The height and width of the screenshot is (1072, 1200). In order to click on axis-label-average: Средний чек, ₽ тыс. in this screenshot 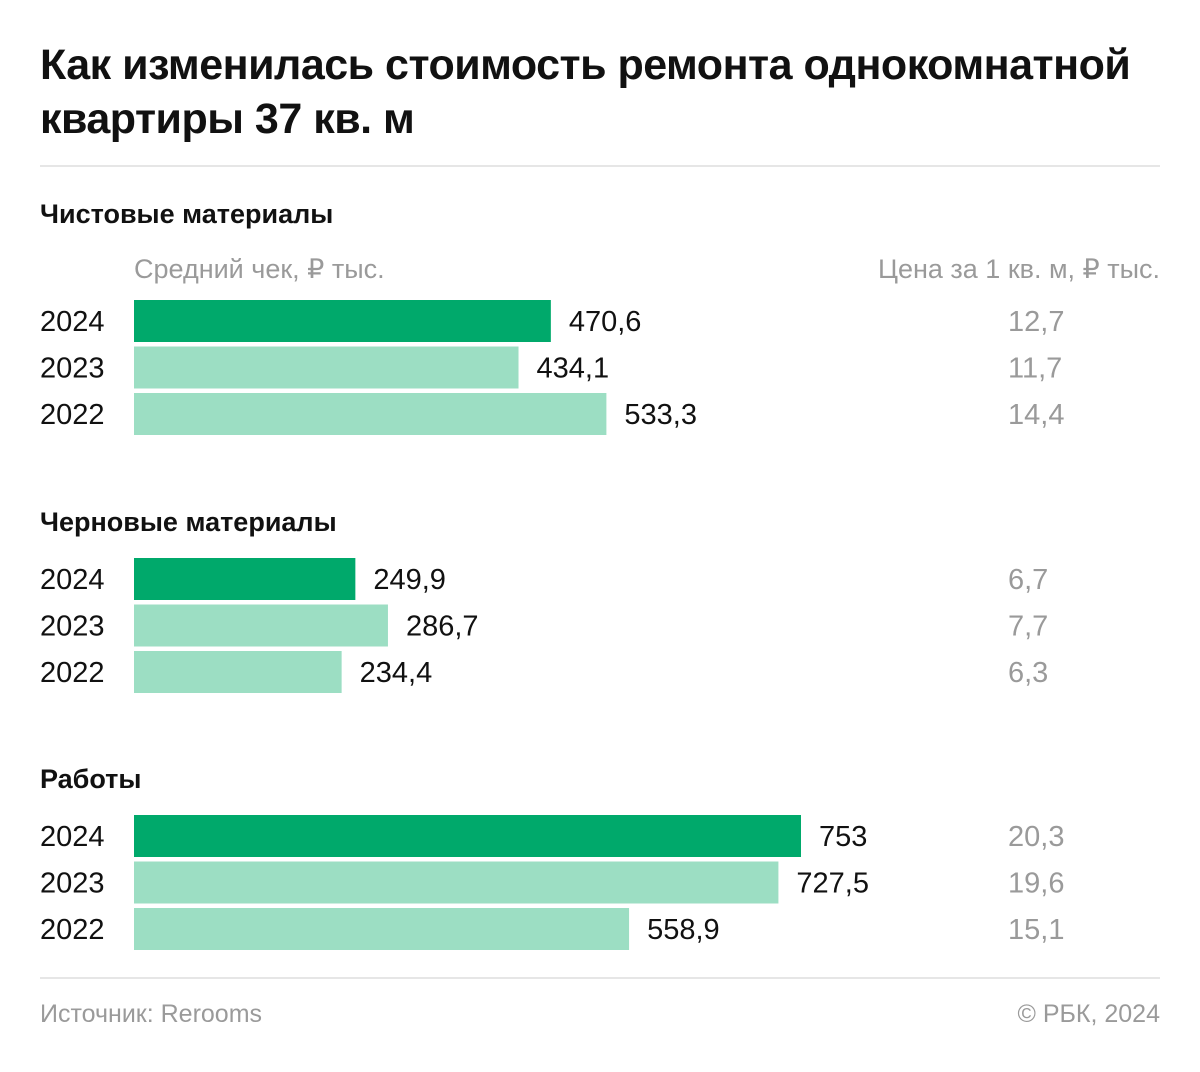, I will do `click(259, 269)`.